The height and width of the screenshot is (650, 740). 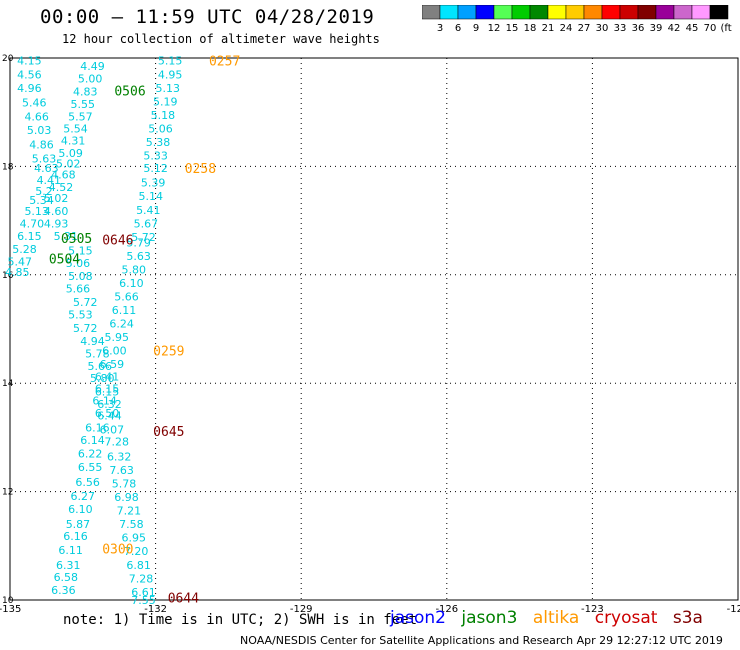 I want to click on swh-value: 4.93, so click(x=56, y=223).